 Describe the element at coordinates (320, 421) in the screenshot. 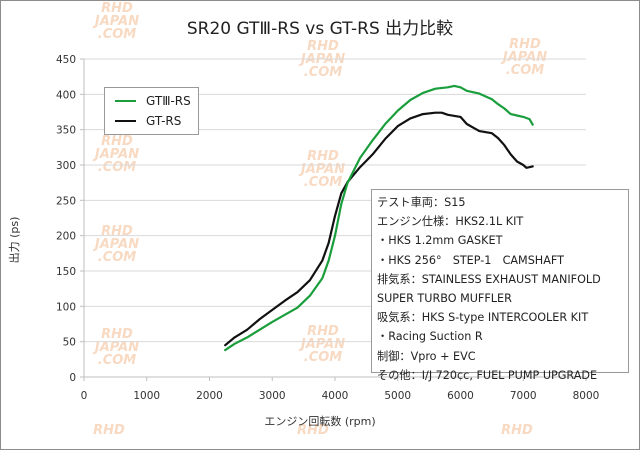

I see `x-axis-label: エンジン回転数 (rpm)` at that location.